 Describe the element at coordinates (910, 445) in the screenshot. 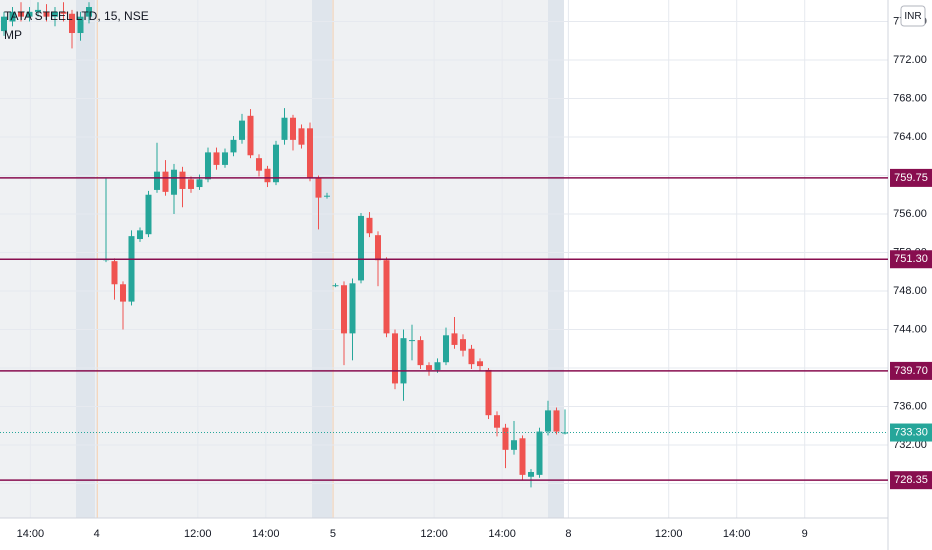

I see `y-tick-label: 732.00` at that location.